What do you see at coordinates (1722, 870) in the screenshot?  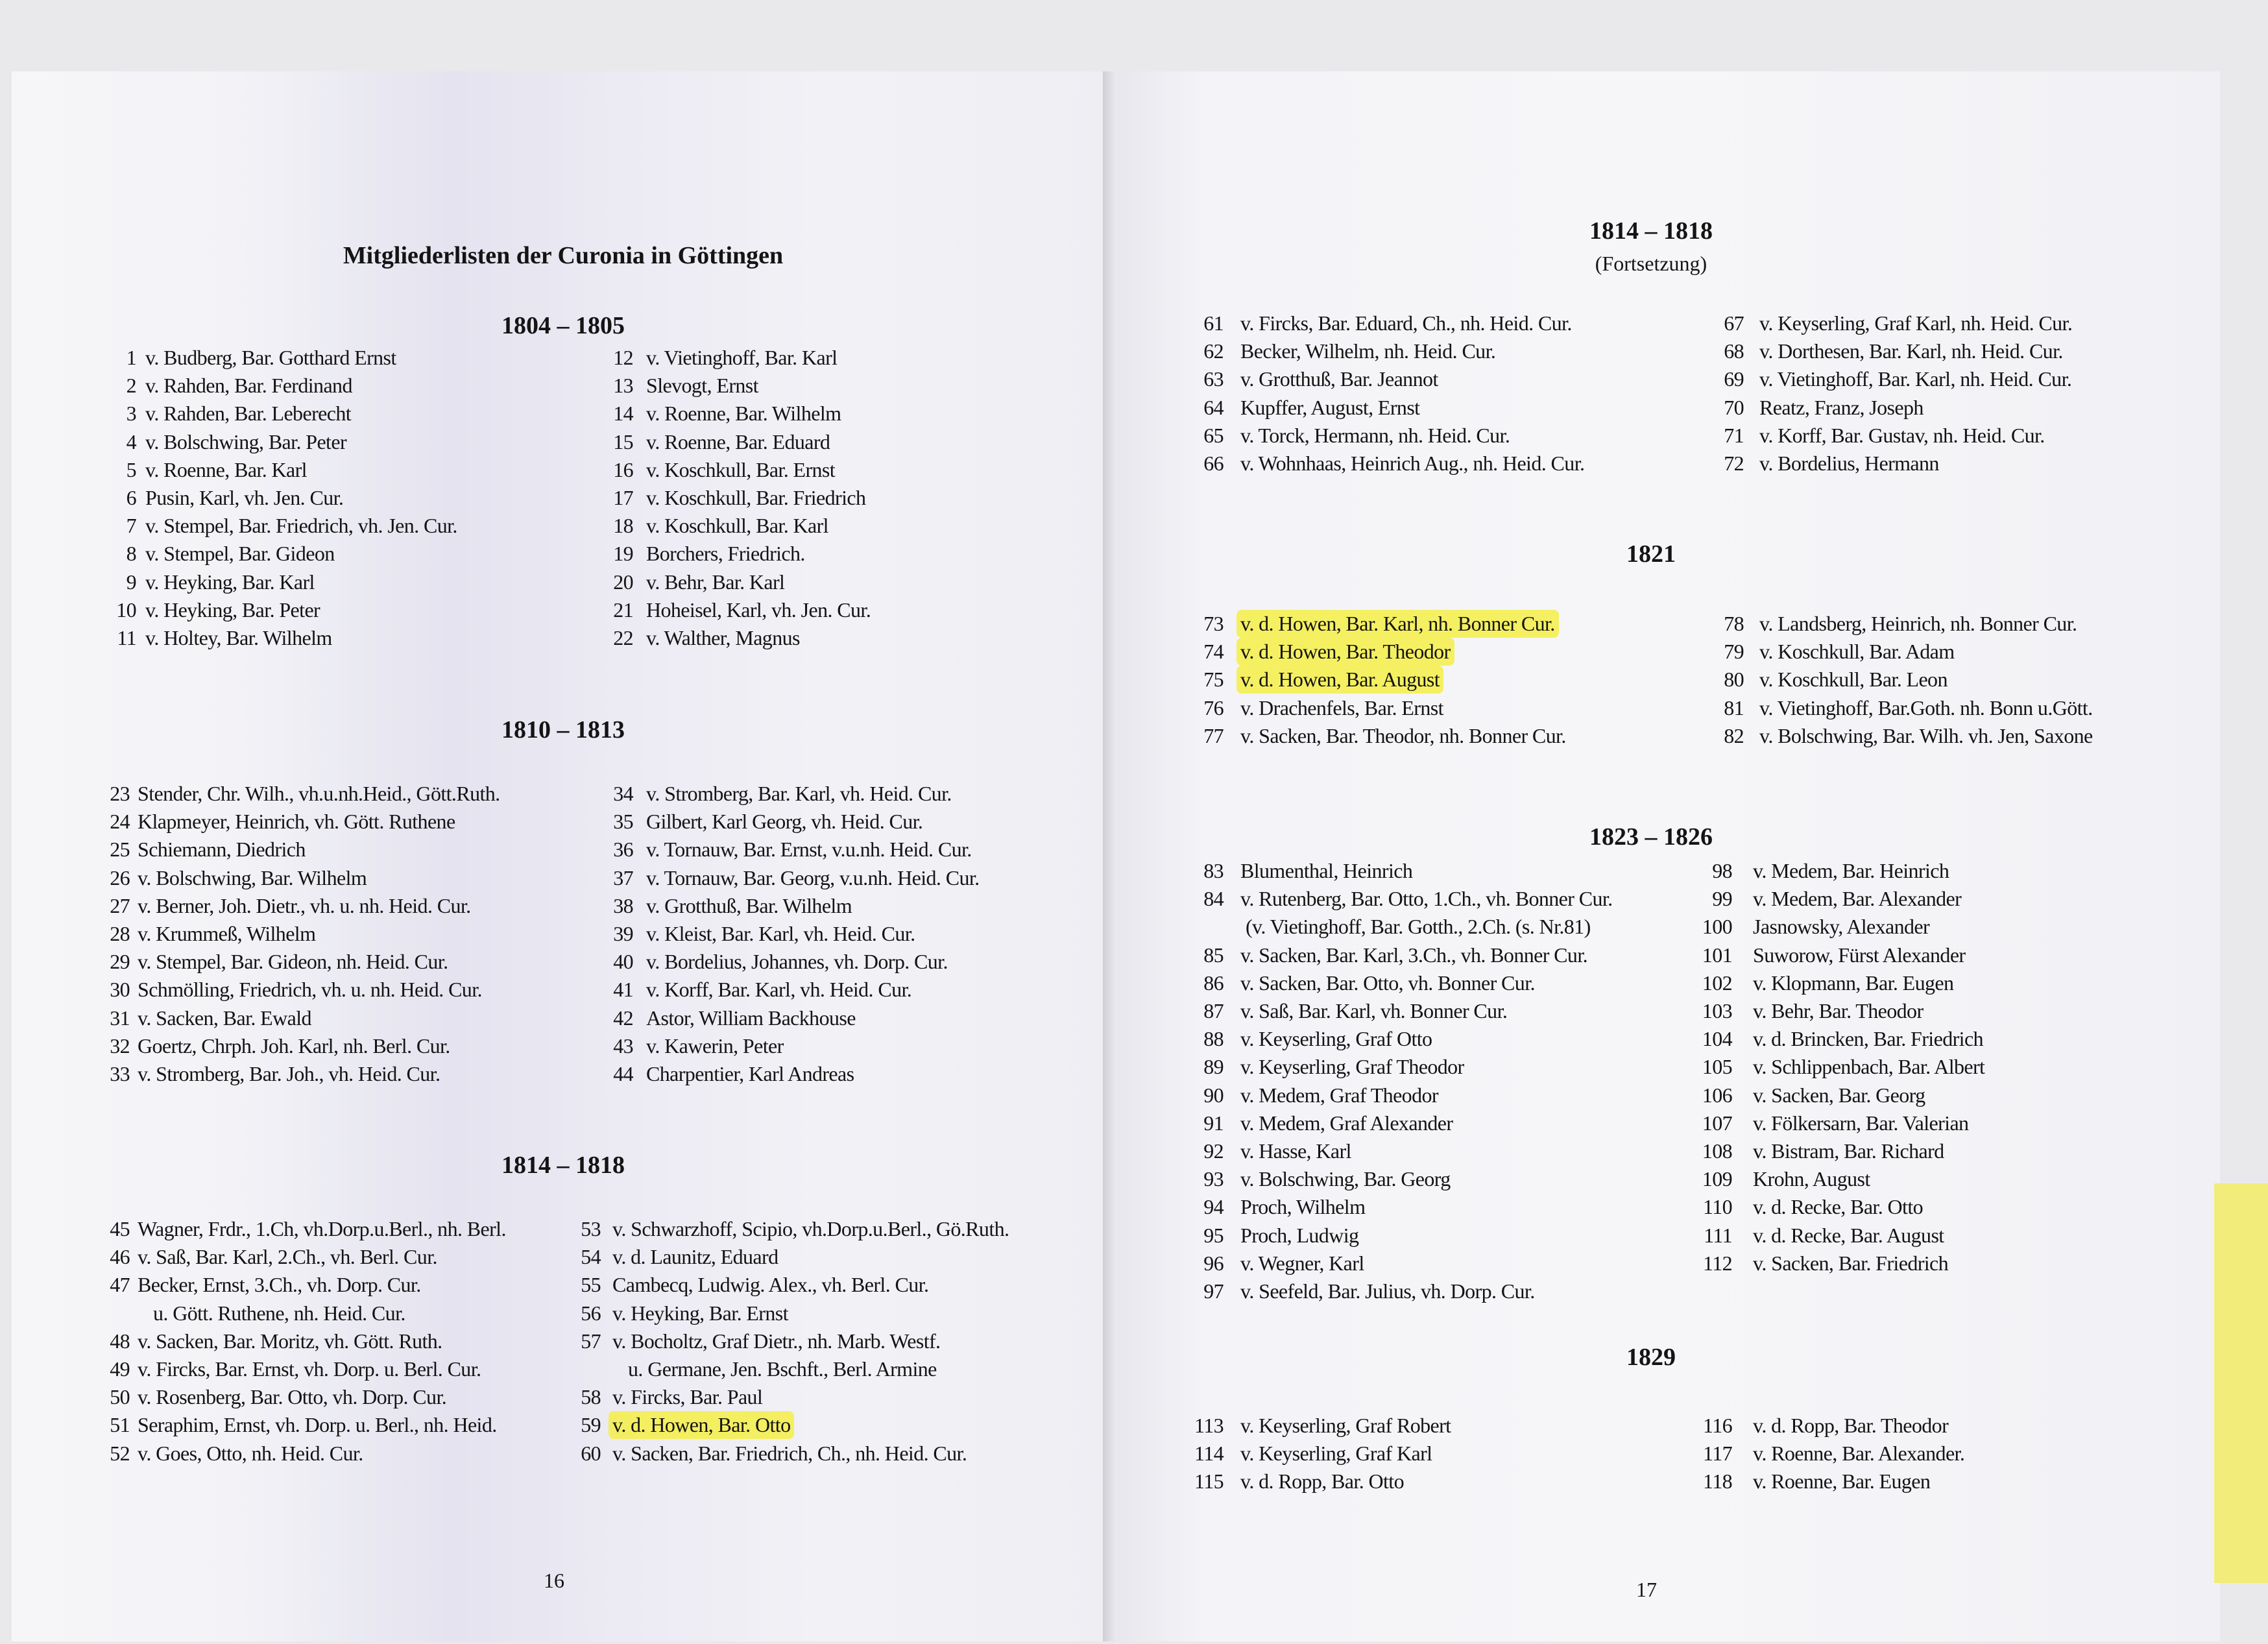 I see `member-number: 98` at bounding box center [1722, 870].